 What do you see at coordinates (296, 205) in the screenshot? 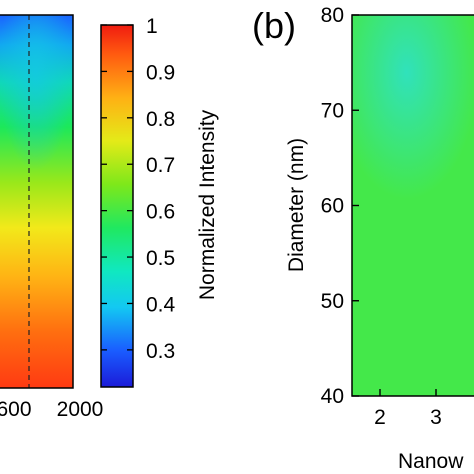
I see `right-ylabel: Diameter (nm)` at bounding box center [296, 205].